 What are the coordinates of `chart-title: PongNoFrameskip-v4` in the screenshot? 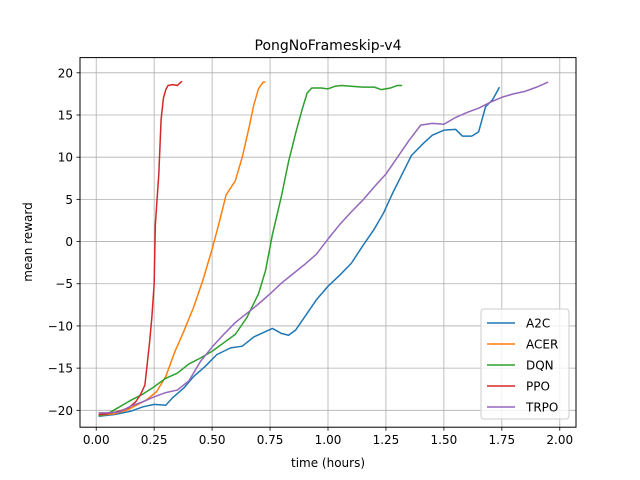 It's located at (328, 46).